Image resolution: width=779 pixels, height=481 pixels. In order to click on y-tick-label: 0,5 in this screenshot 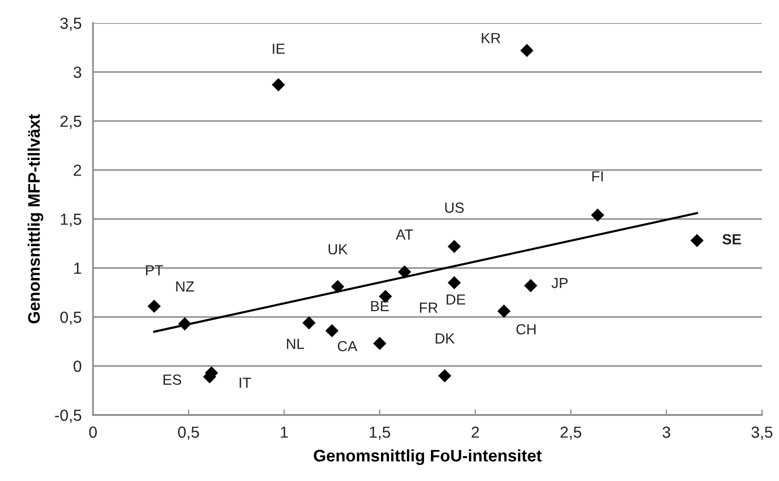, I will do `click(71, 318)`.